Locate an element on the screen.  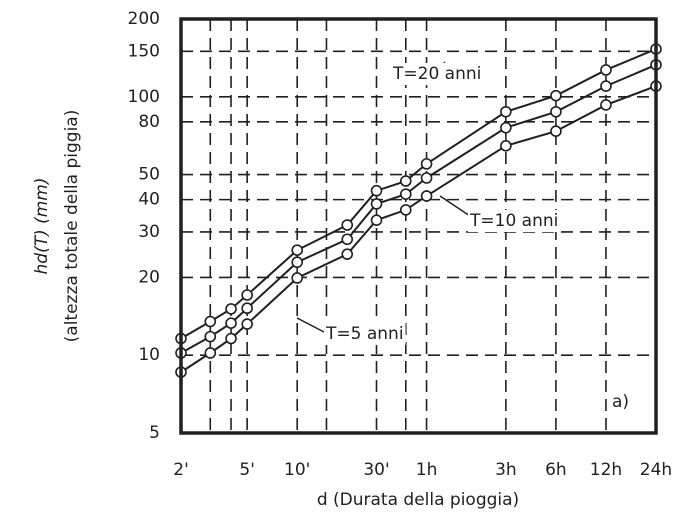
panel-label: a) is located at coordinates (620, 402).